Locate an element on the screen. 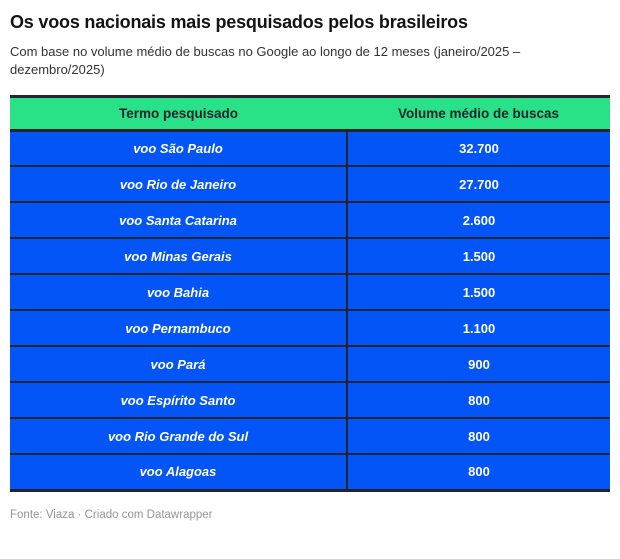  table-row: voo Pernambuco 1.100 is located at coordinates (310, 328).